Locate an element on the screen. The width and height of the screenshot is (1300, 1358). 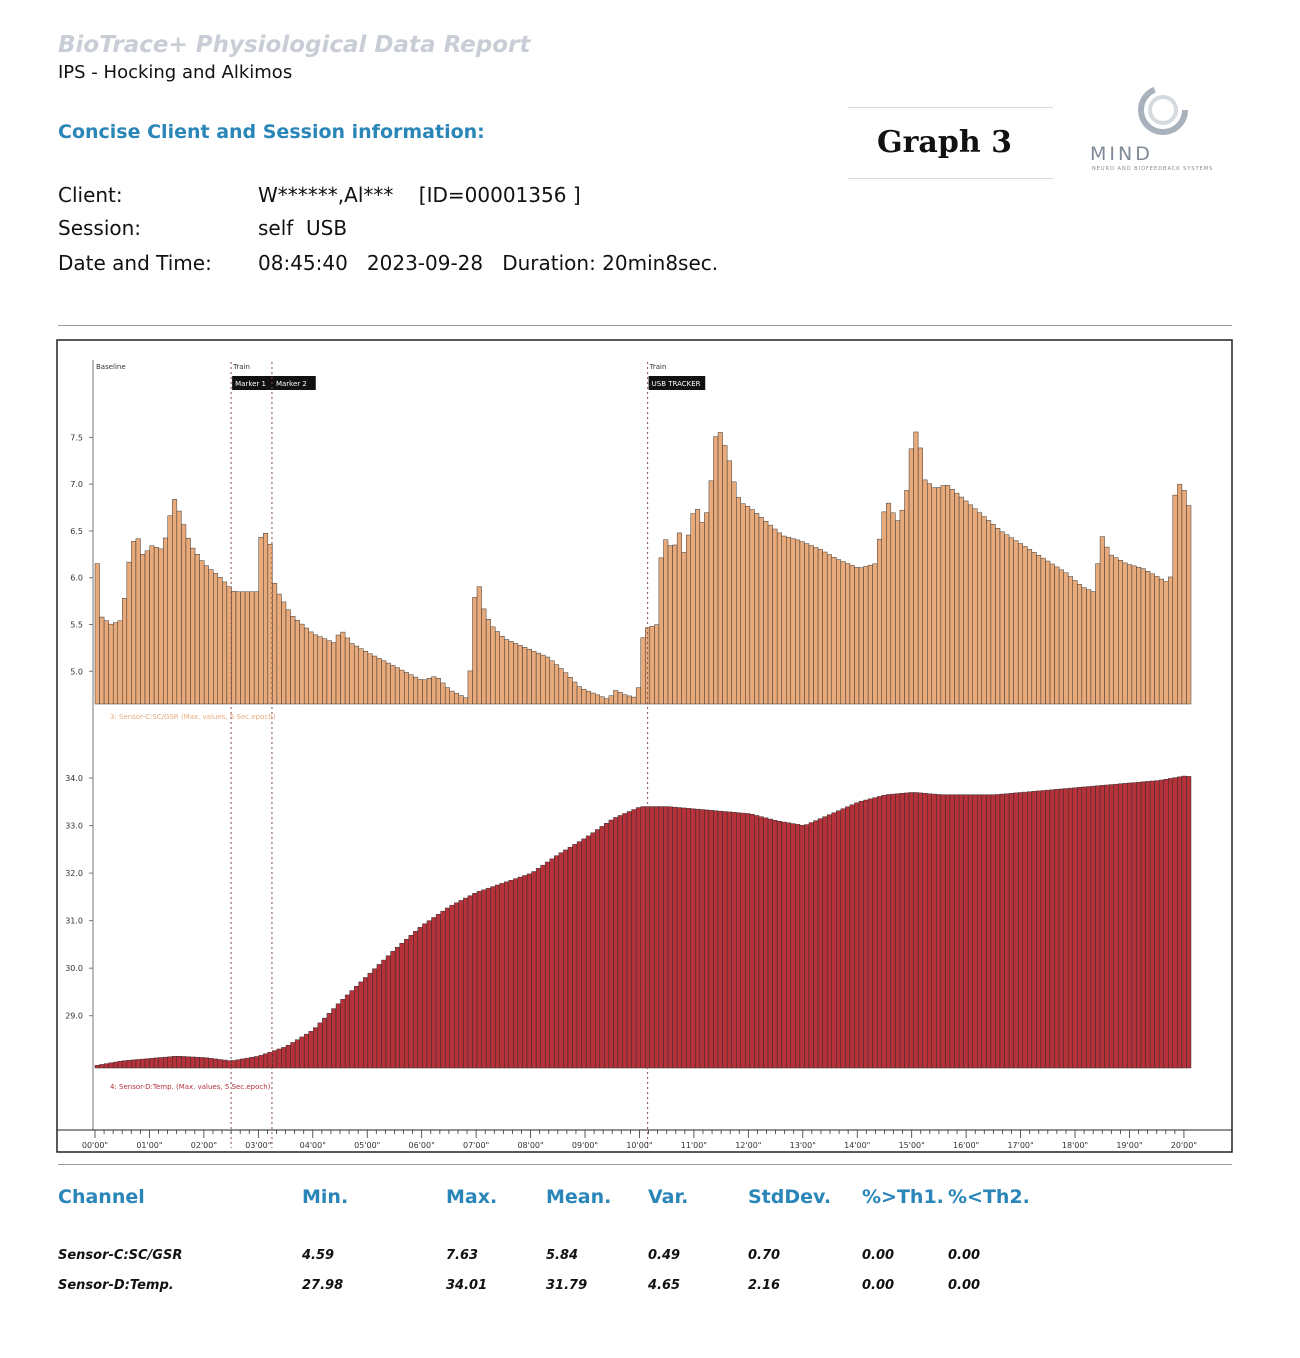
stats-header: Var. is located at coordinates (668, 1197).